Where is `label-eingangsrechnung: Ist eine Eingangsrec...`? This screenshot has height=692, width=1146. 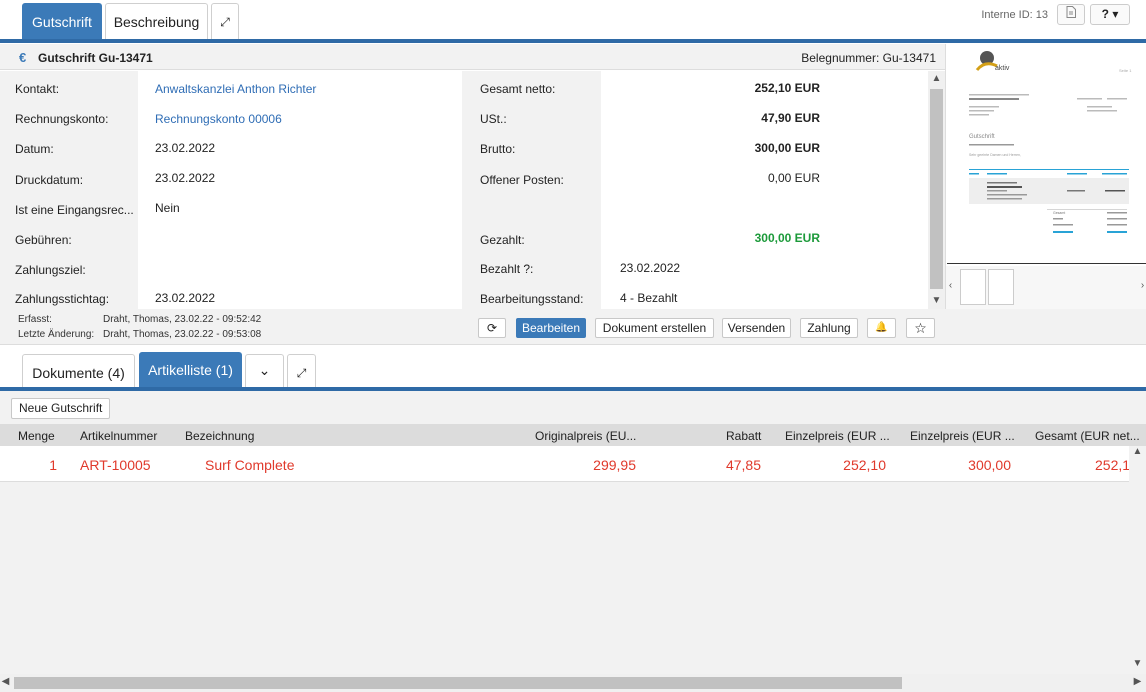
label-eingangsrechnung: Ist eine Eingangsrec... is located at coordinates (74, 210).